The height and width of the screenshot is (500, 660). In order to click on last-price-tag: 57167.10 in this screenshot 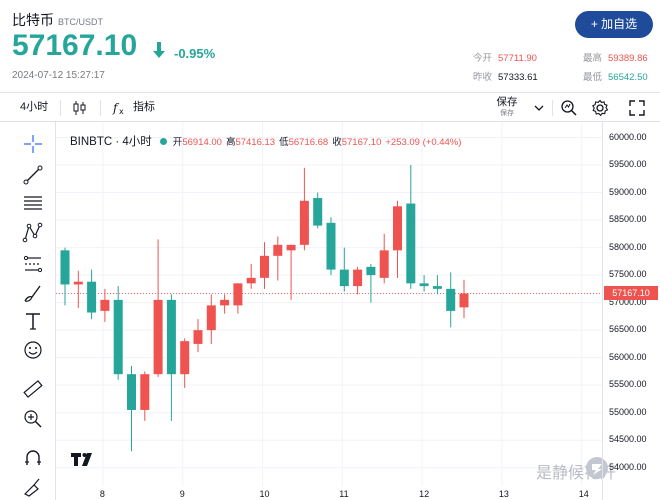, I will do `click(631, 293)`.